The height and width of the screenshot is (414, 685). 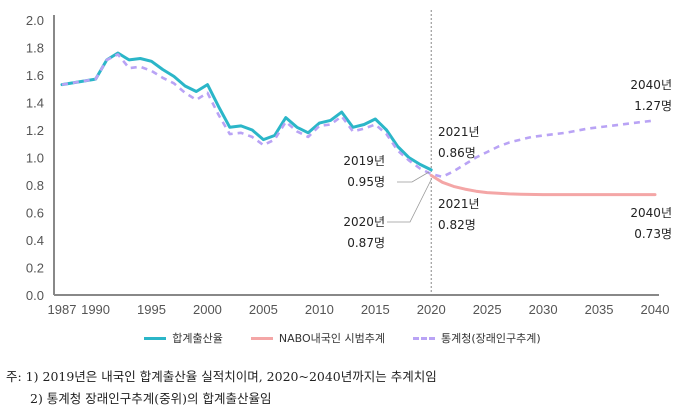 I want to click on y-tick-label: 1.0, so click(x=35, y=158).